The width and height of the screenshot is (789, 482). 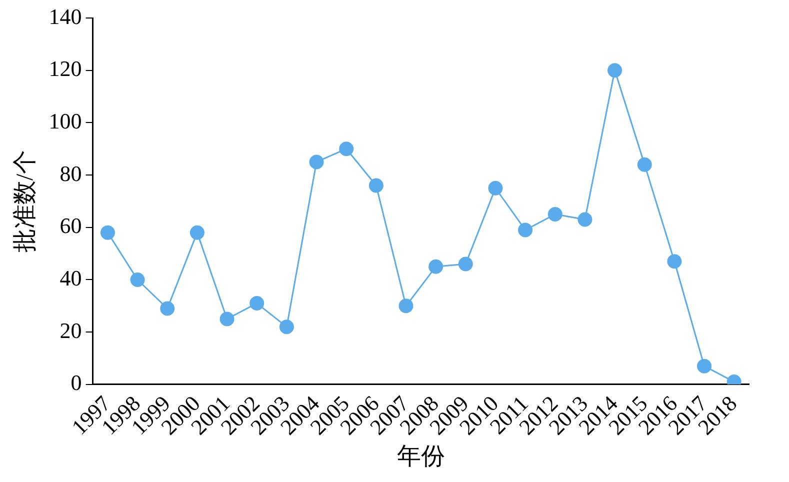 I want to click on y-tick-label: 120, so click(x=65, y=69).